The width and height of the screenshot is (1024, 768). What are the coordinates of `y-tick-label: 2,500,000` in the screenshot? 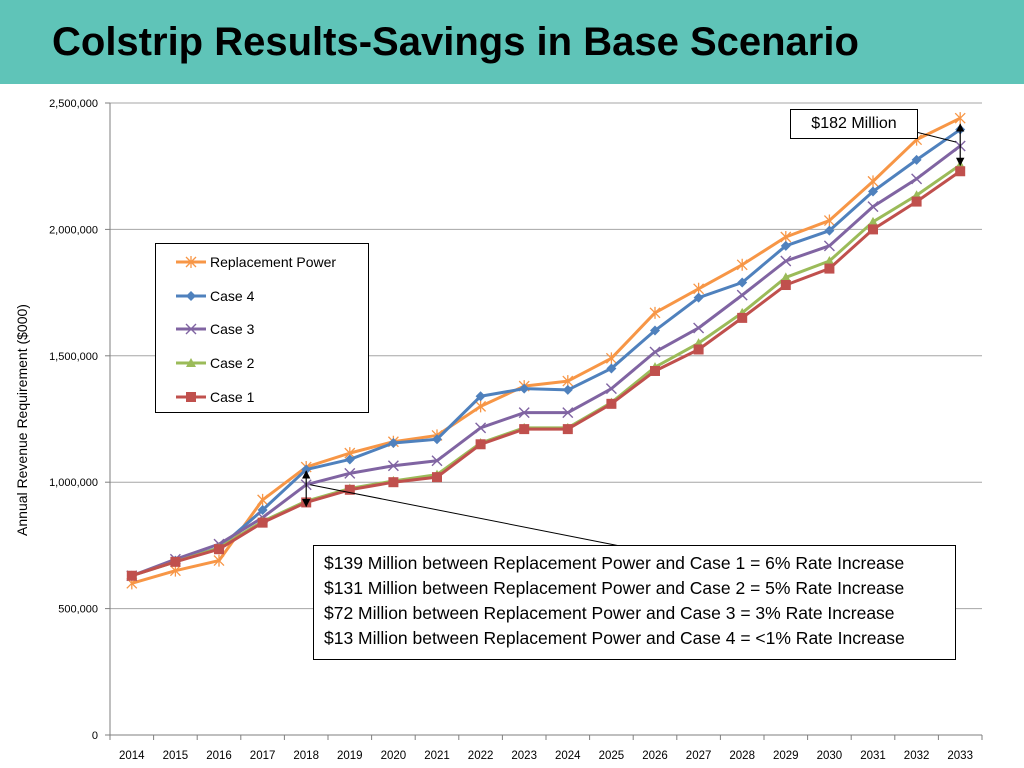 It's located at (73, 104).